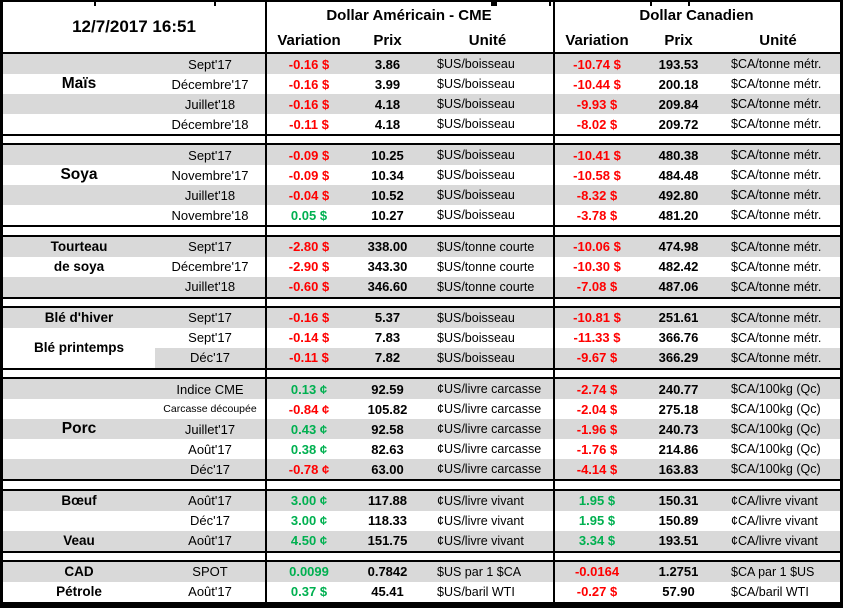  Describe the element at coordinates (309, 521) in the screenshot. I see `us-variation-text: 3.00 ¢` at that location.